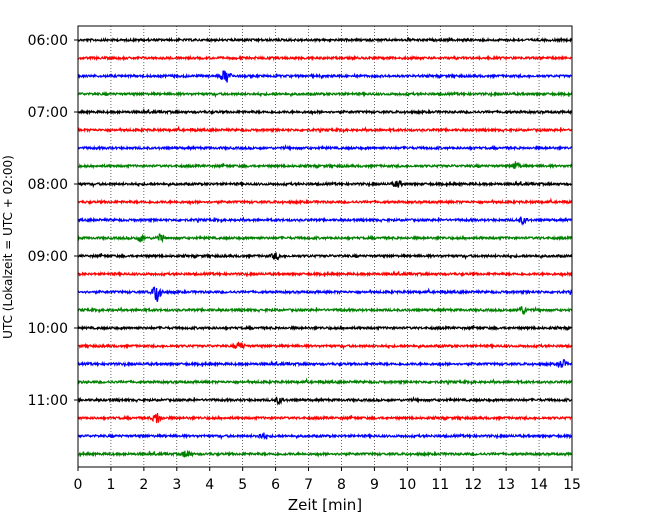  What do you see at coordinates (242, 485) in the screenshot?
I see `x-tick-label-5: 5` at bounding box center [242, 485].